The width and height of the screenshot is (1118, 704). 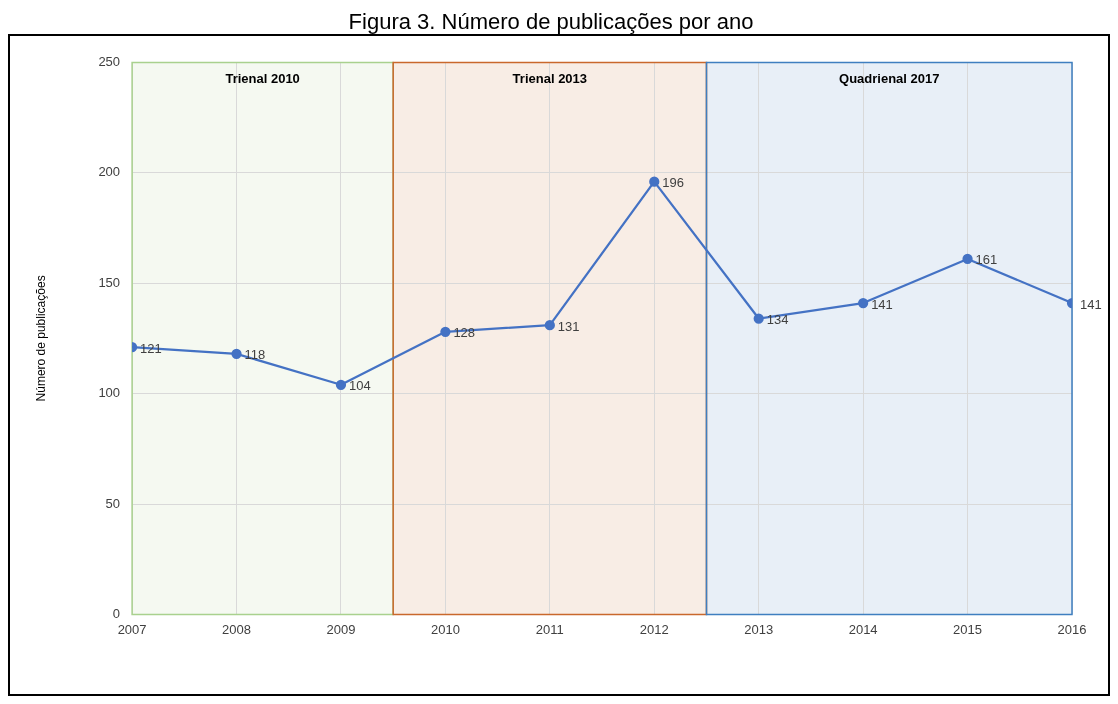 I want to click on y-tick-label: 50, so click(x=113, y=503).